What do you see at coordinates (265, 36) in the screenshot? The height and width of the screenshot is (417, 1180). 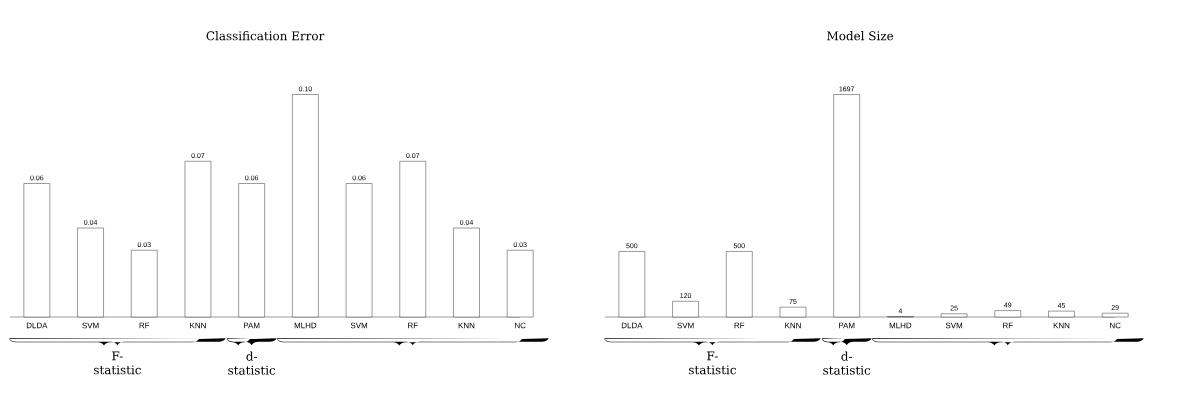 I see `chart-title: Classification Error` at bounding box center [265, 36].